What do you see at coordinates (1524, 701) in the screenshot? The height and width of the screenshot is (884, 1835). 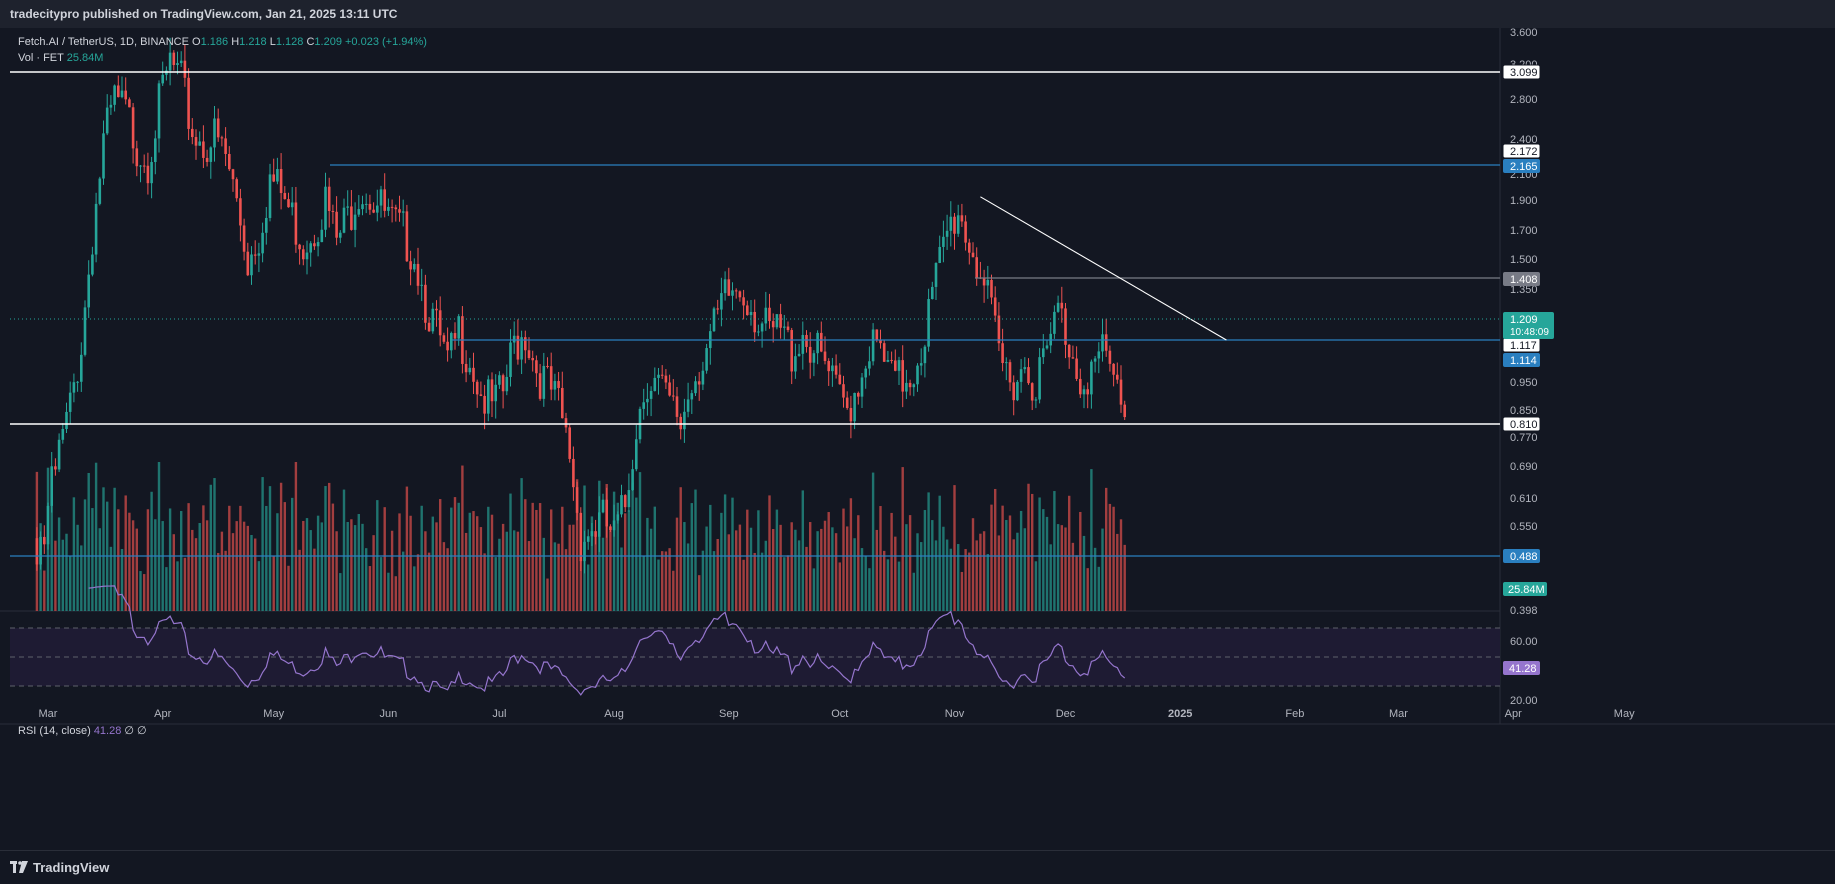 I see `rsi-tick-label: 20.00` at bounding box center [1524, 701].